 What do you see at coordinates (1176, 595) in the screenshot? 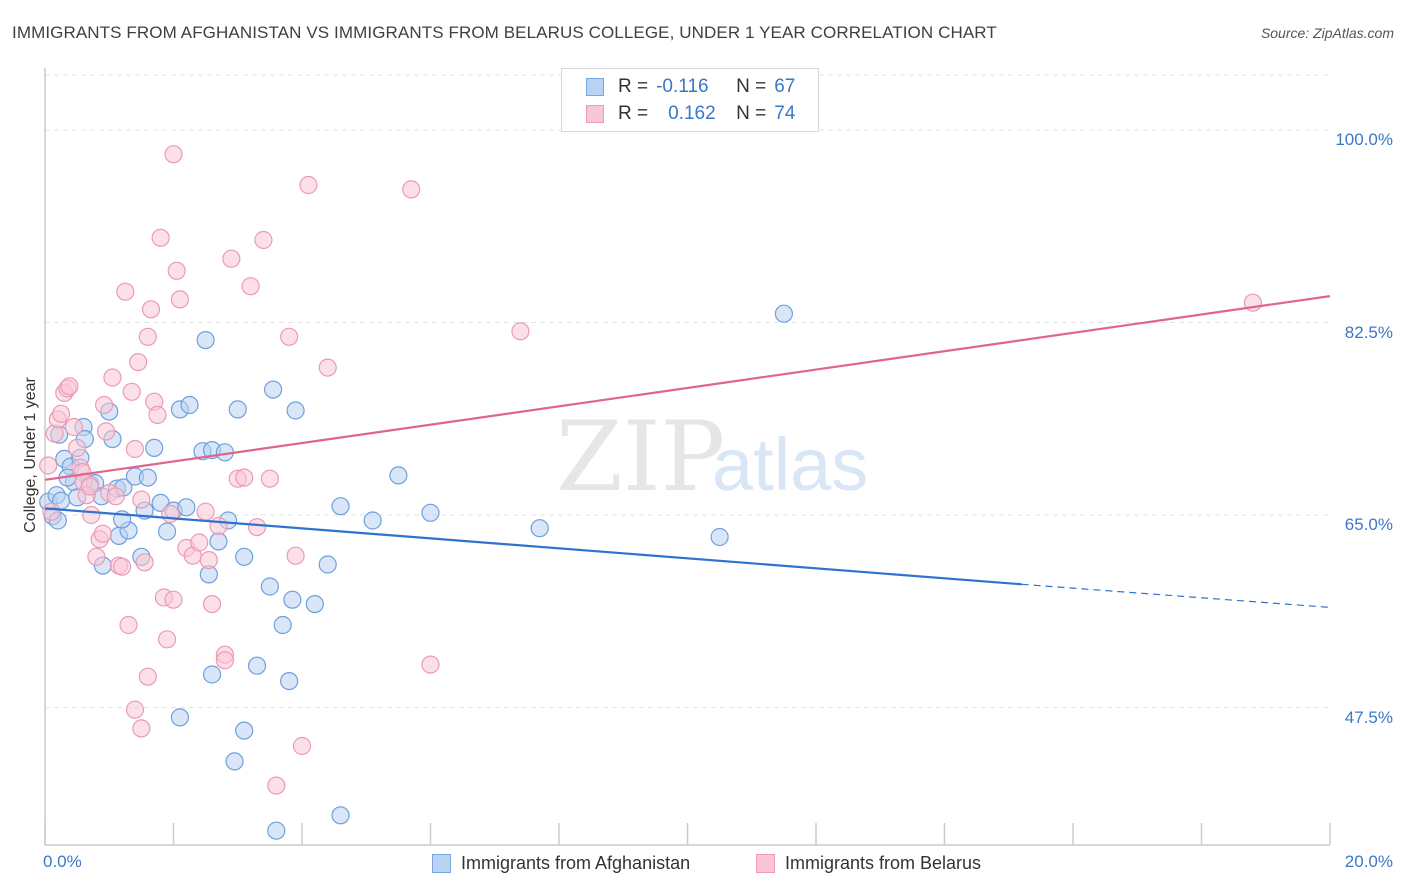
I see `trend-line-afghanistan-extension` at bounding box center [1176, 595].